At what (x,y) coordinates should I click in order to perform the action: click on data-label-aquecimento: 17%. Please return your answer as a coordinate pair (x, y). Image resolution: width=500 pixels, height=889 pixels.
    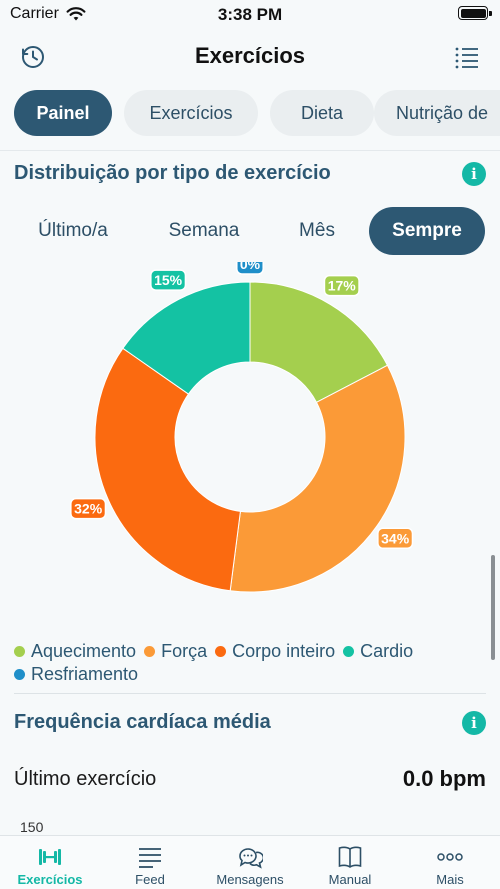
    Looking at the image, I should click on (341, 285).